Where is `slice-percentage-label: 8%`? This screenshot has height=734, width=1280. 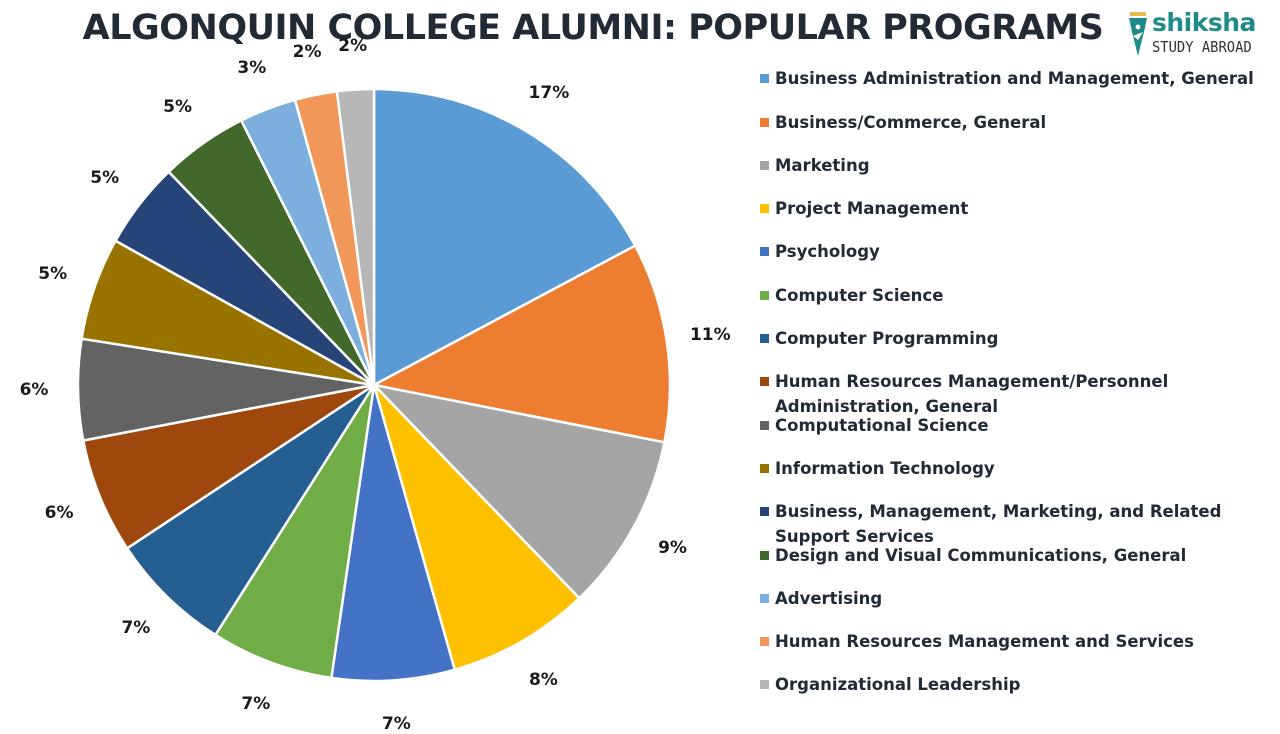
slice-percentage-label: 8% is located at coordinates (543, 679).